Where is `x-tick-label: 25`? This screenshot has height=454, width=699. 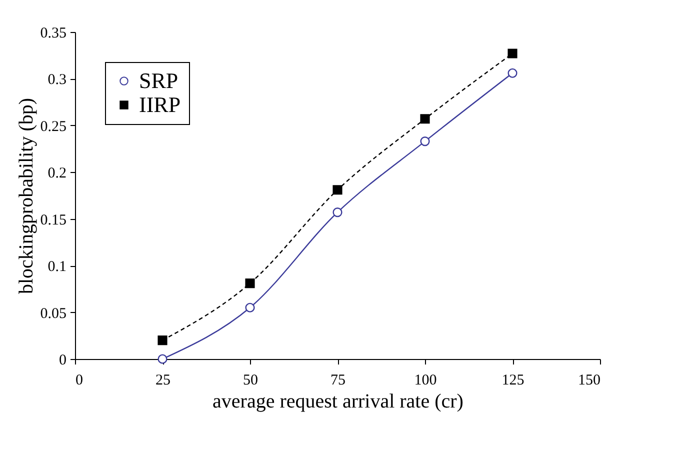
x-tick-label: 25 is located at coordinates (163, 380).